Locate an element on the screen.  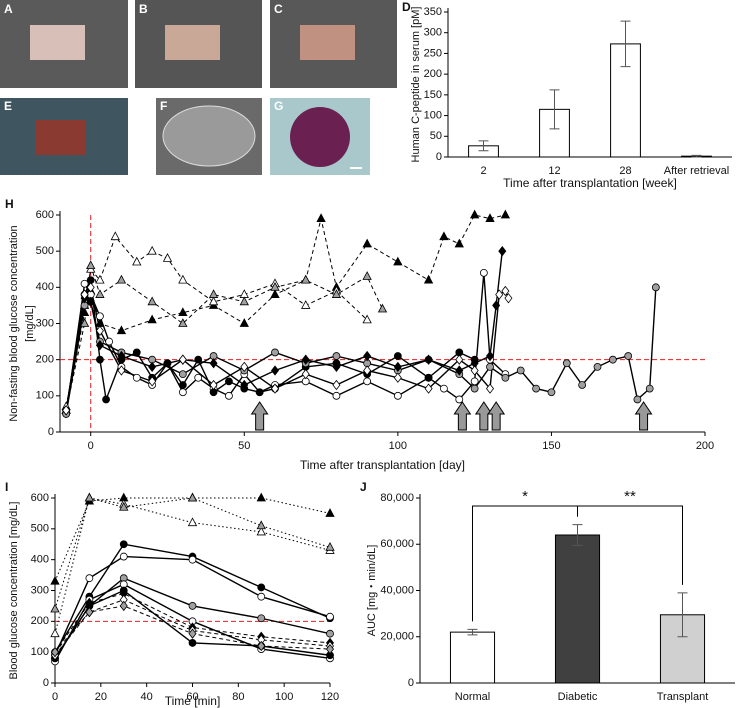
y-tick-label: 80,000 is located at coordinates (397, 498).